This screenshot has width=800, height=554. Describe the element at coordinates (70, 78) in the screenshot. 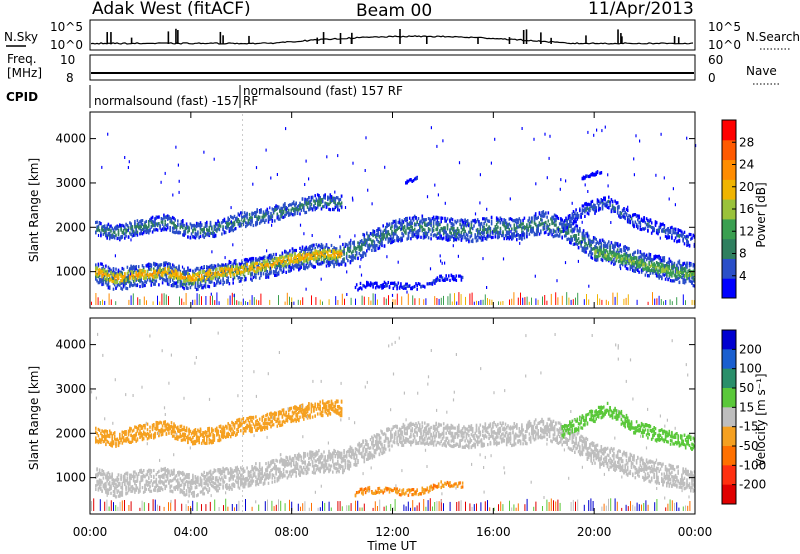

I see `freq-tick-bottom: 8` at that location.